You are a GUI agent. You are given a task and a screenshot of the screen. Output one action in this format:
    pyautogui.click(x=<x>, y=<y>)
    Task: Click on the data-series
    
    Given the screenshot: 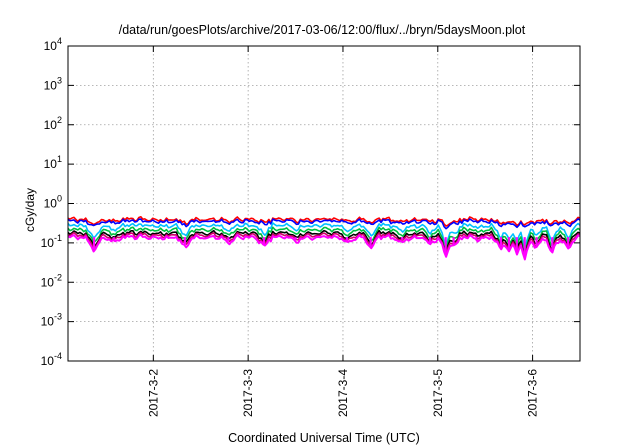 What is the action you would take?
    pyautogui.click(x=324, y=238)
    